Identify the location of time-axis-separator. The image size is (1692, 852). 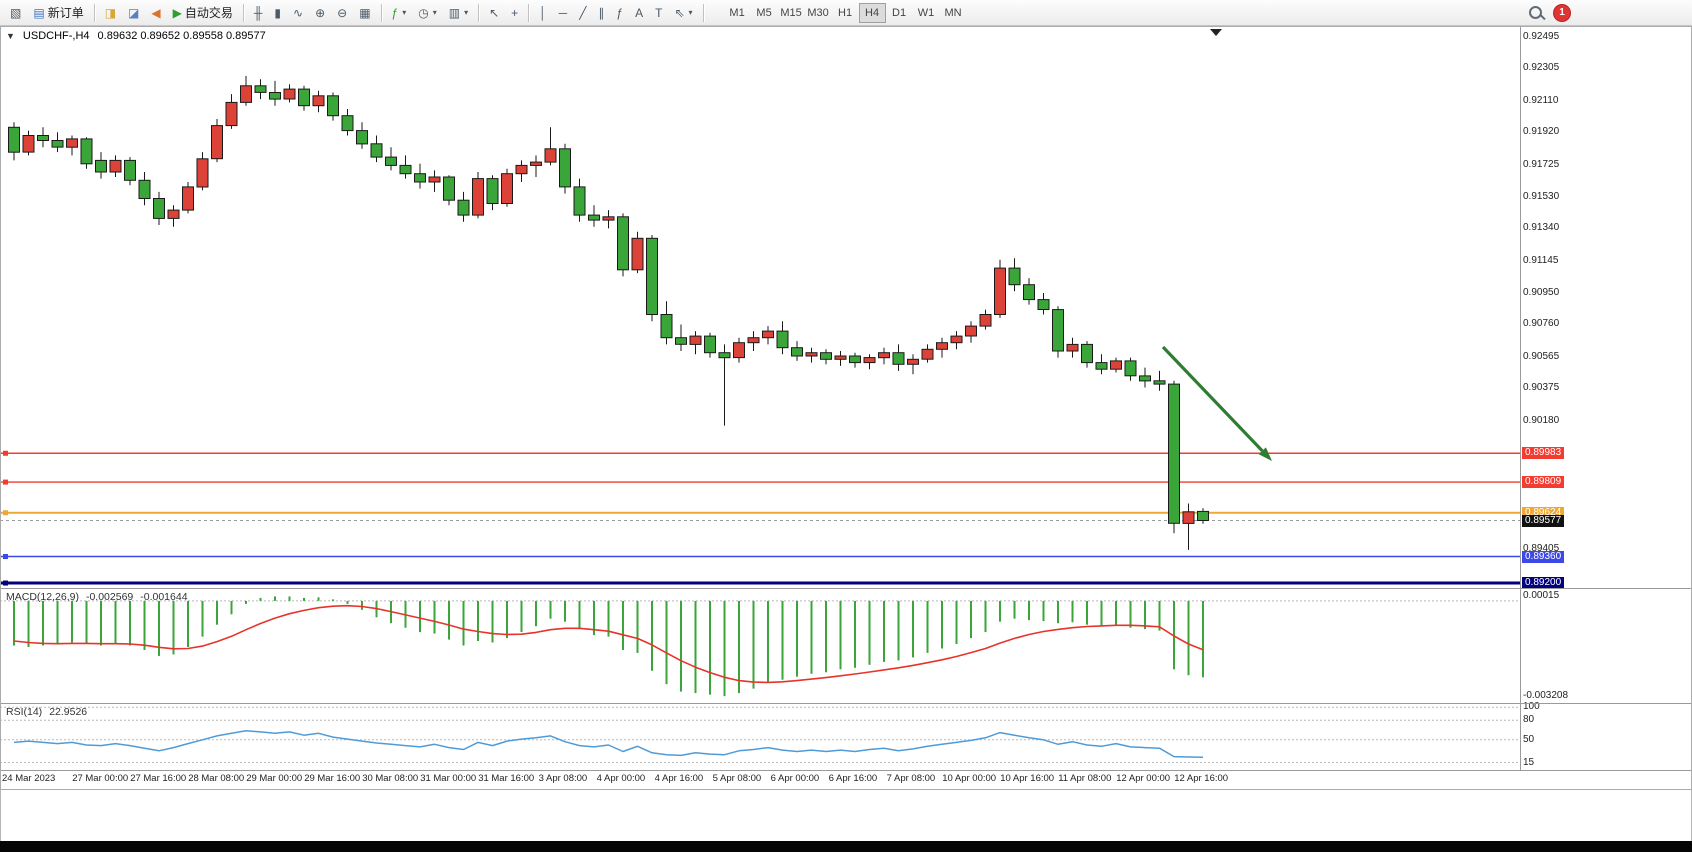
(846, 770).